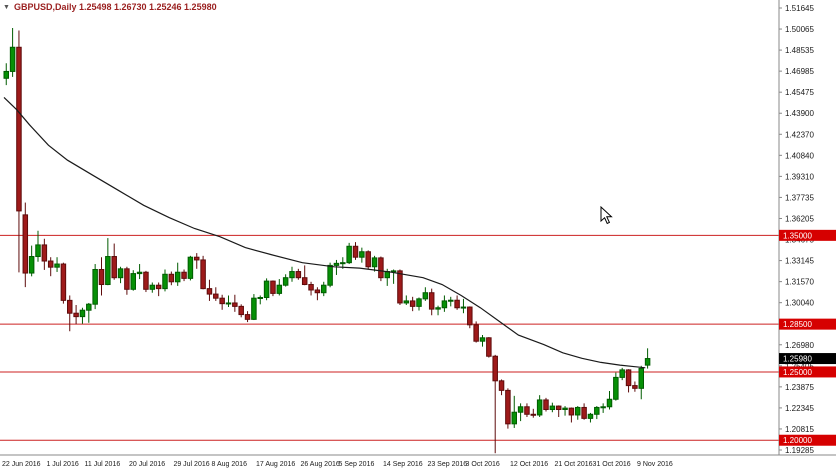  I want to click on symbol-marker-icon: ▼, so click(6, 7).